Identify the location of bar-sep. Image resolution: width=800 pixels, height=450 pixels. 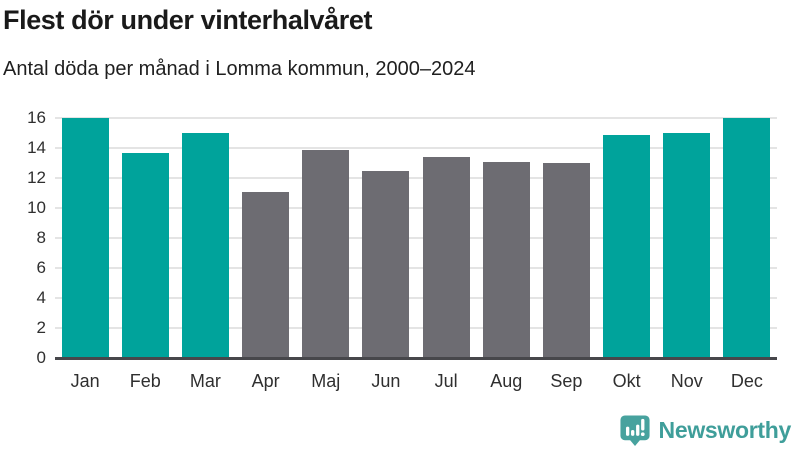
(566, 260).